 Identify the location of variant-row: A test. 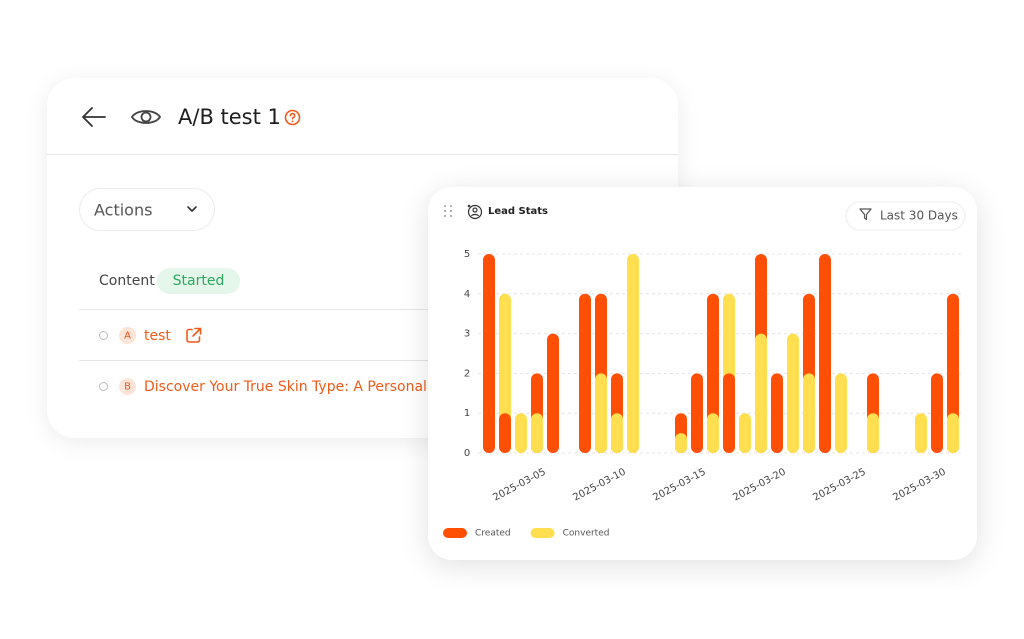
(378, 335).